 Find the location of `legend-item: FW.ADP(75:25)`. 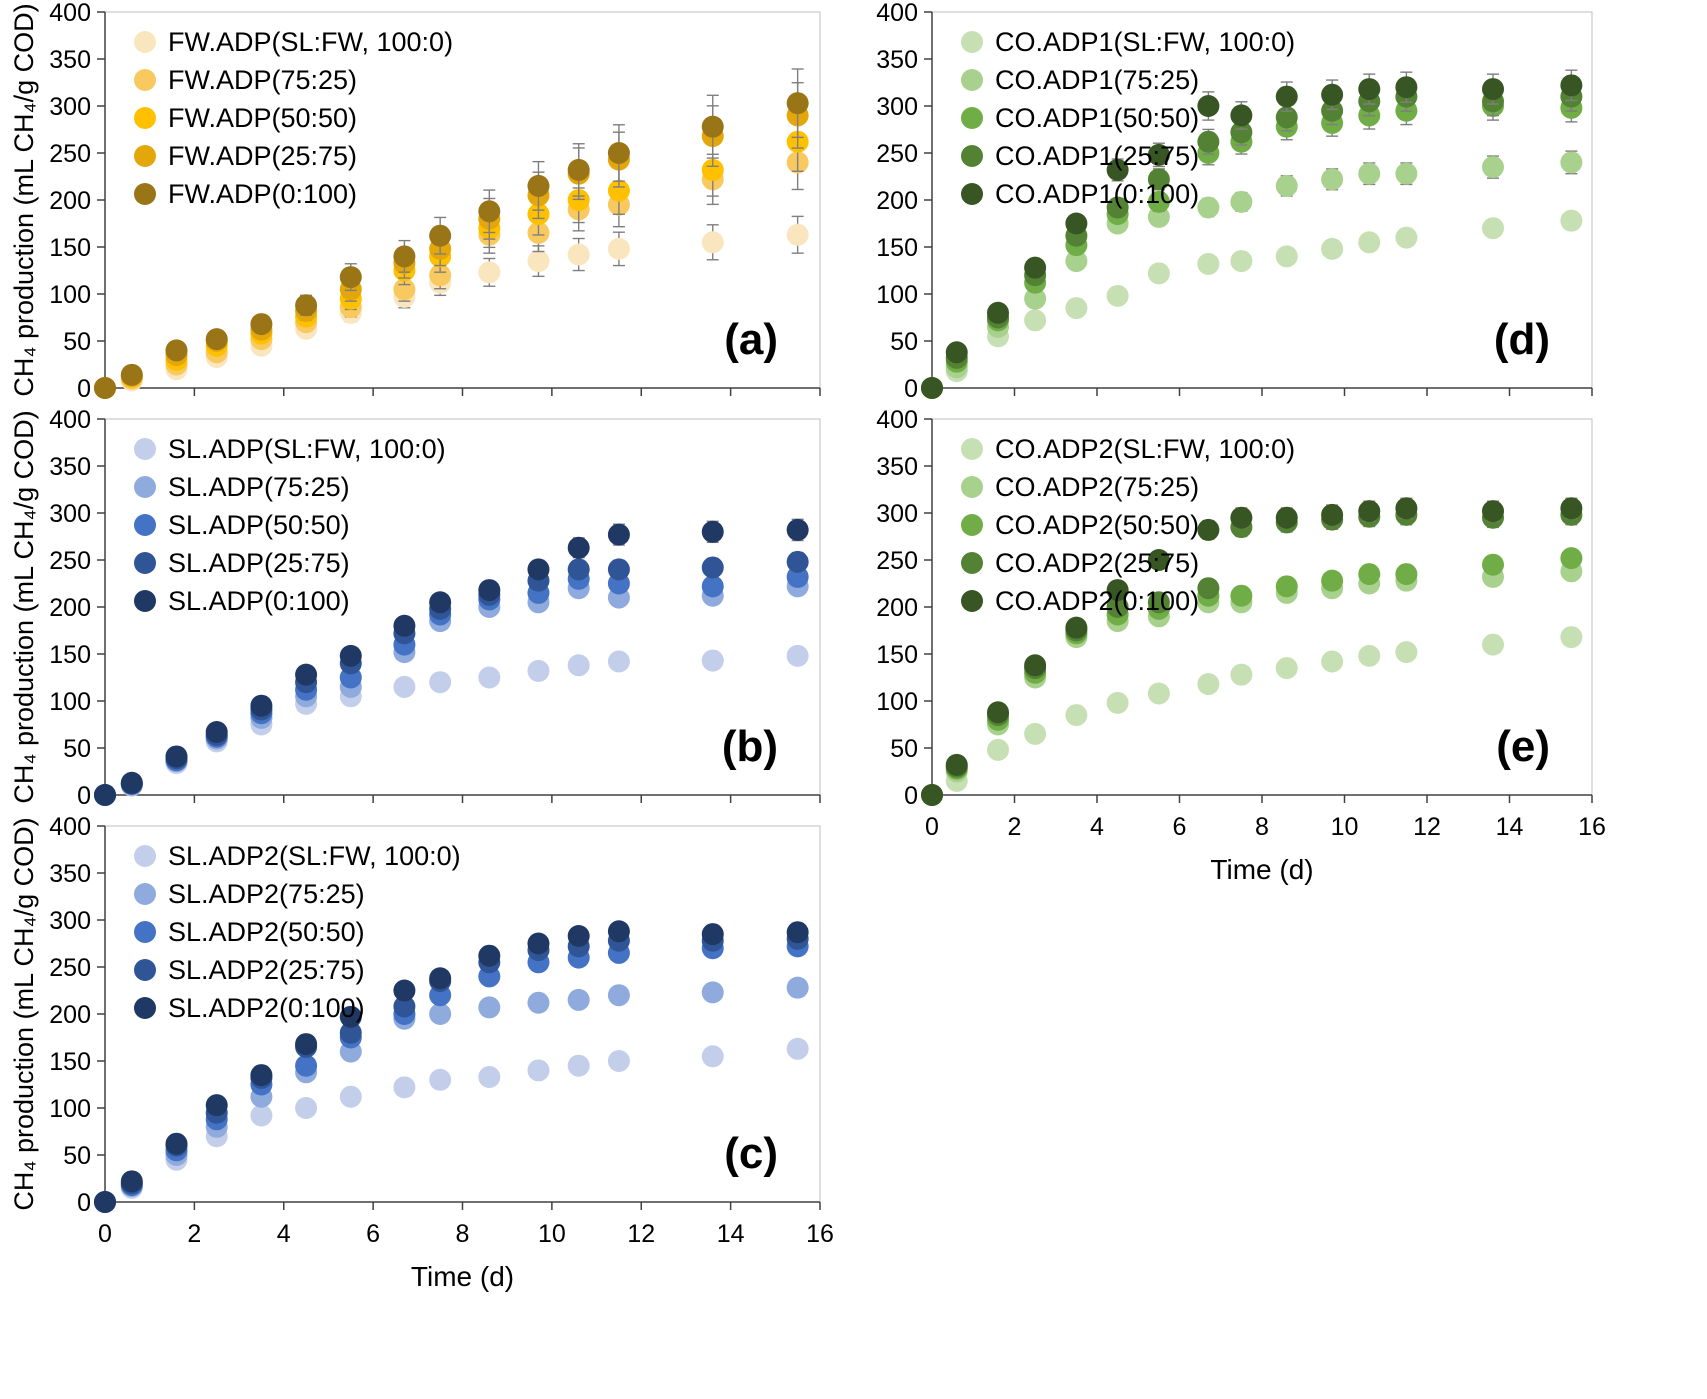

legend-item: FW.ADP(75:25) is located at coordinates (245, 80).